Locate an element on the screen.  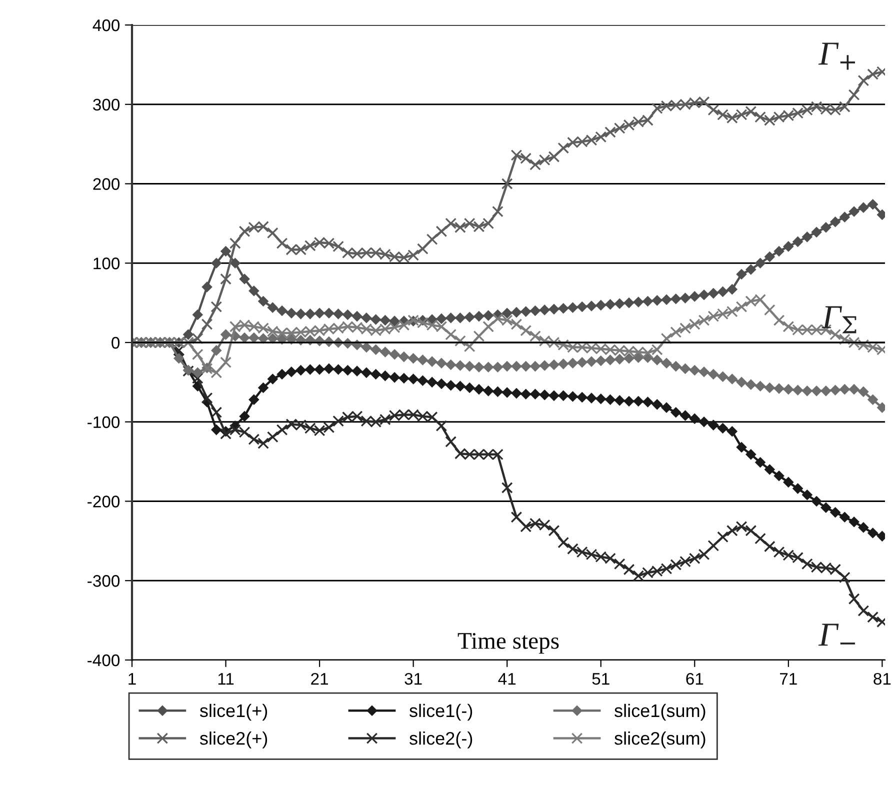
y-tick-label: 0 is located at coordinates (116, 342).